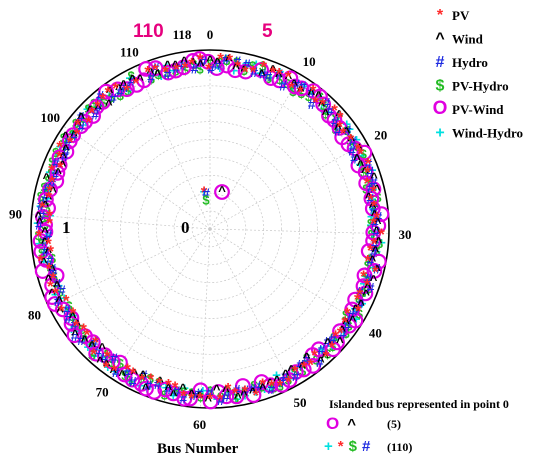 The image size is (550, 461). What do you see at coordinates (300, 402) in the screenshot?
I see `theta-tick-label: 50` at bounding box center [300, 402].